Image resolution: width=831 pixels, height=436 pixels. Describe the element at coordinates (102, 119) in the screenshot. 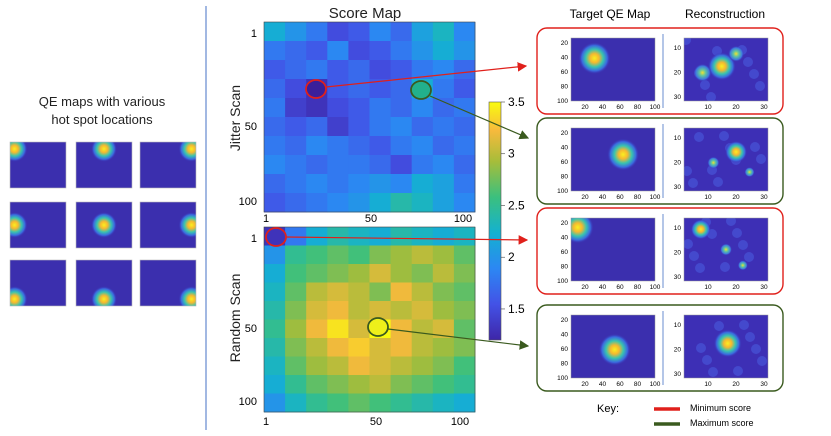

I see `left-panel-title-line2: hot spot locations` at that location.